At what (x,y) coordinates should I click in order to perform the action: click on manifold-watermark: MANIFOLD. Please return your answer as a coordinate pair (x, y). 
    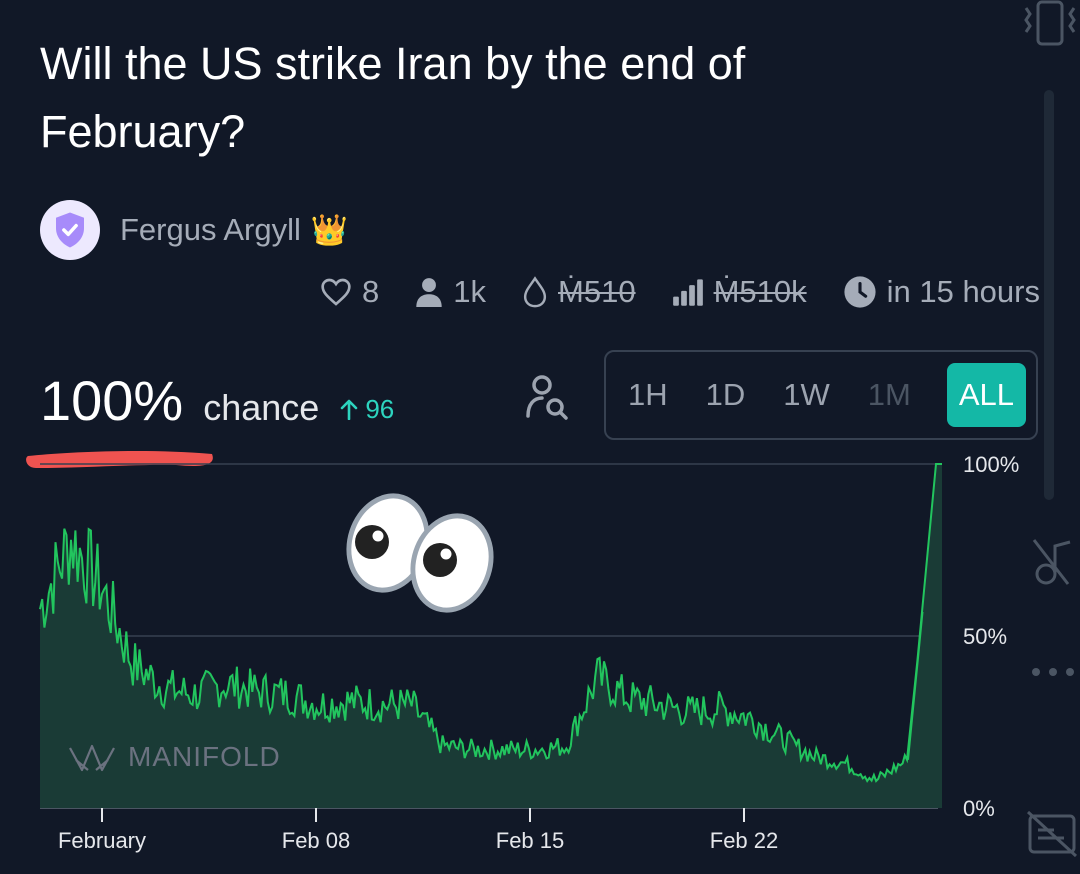
    Looking at the image, I should click on (174, 757).